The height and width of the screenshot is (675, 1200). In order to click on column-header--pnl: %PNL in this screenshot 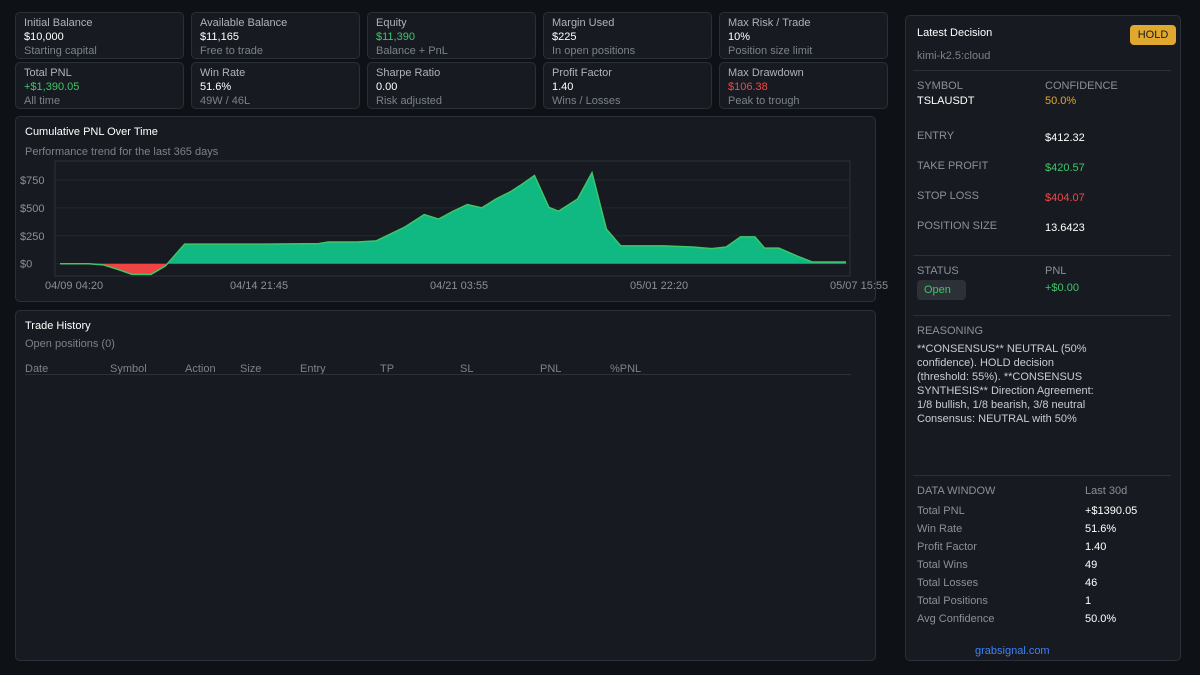, I will do `click(626, 369)`.